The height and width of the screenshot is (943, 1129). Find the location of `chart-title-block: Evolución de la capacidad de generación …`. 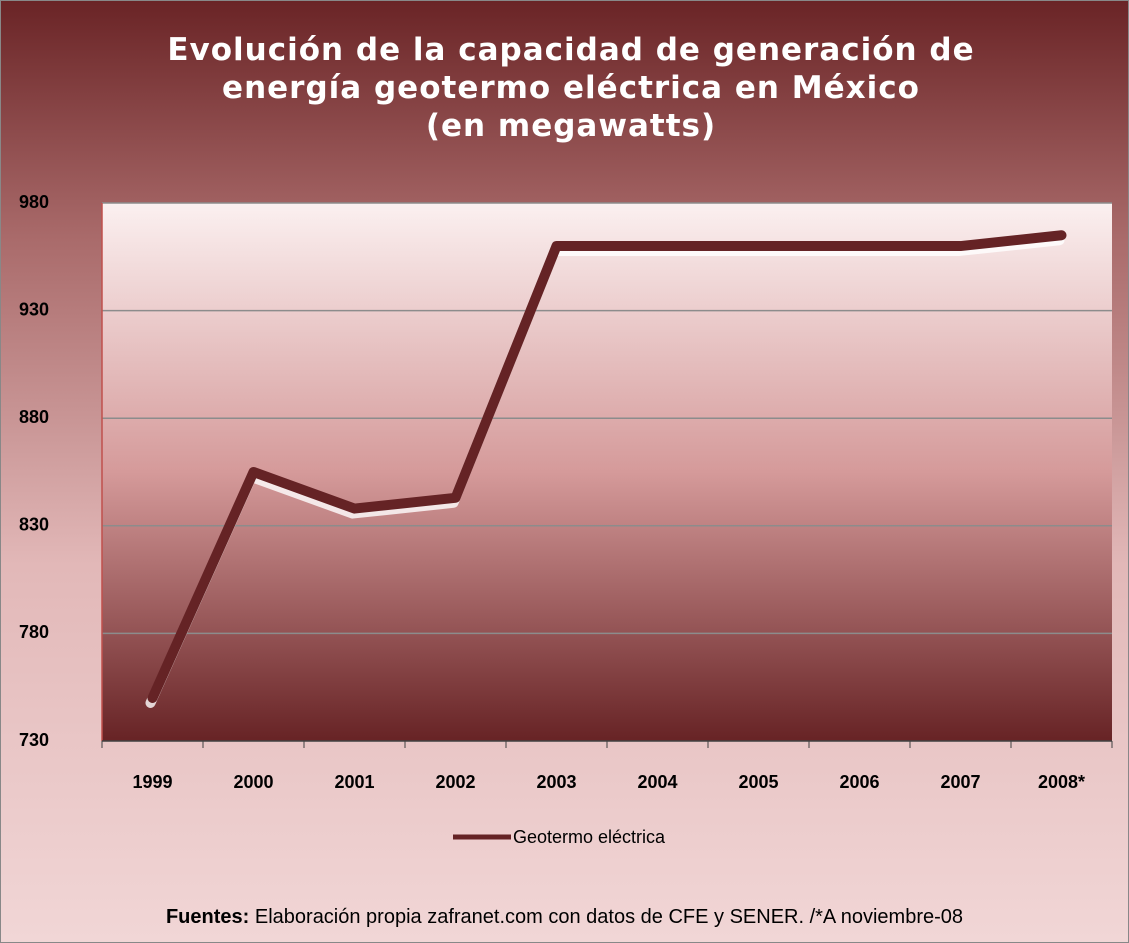

chart-title-block: Evolución de la capacidad de generación … is located at coordinates (571, 88).